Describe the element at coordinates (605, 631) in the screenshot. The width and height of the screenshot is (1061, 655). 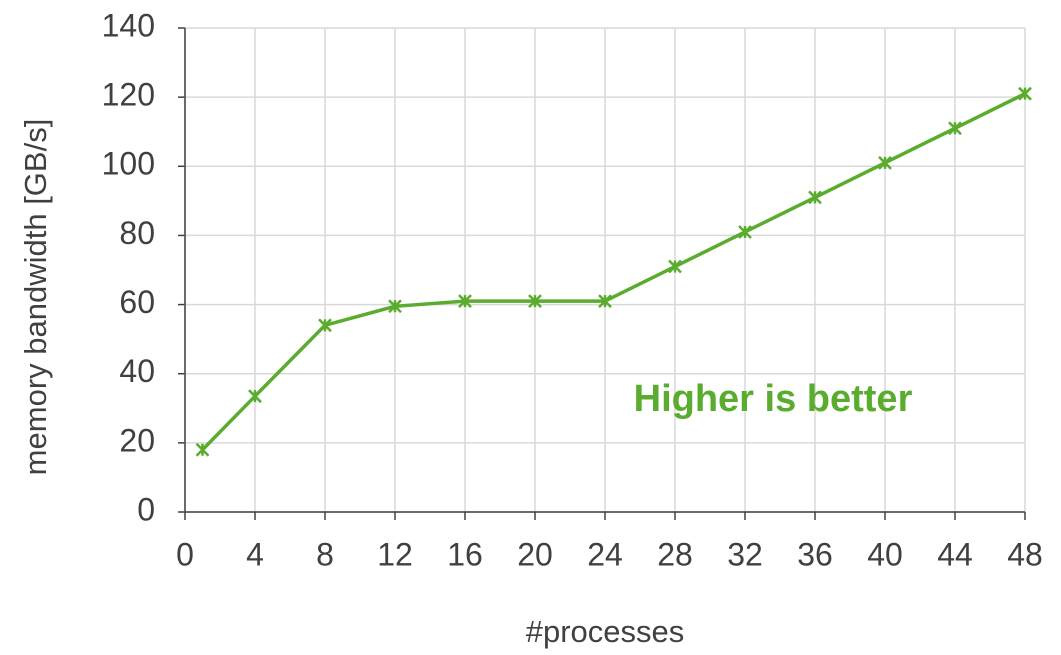
I see `x-axis-label: #processes` at that location.